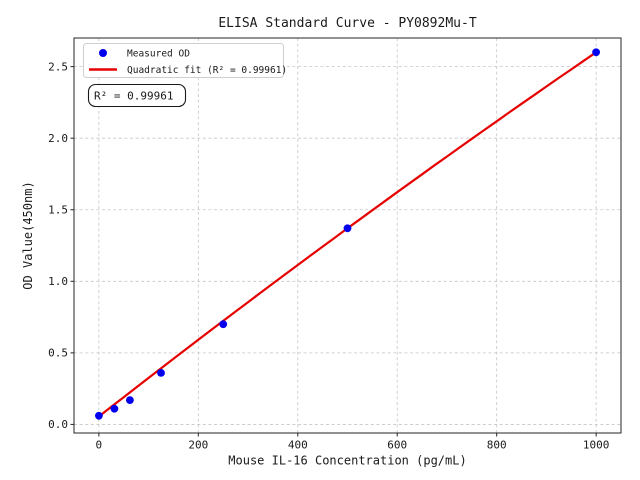  Describe the element at coordinates (158, 54) in the screenshot. I see `legend-measured-od-label: Measured OD` at that location.